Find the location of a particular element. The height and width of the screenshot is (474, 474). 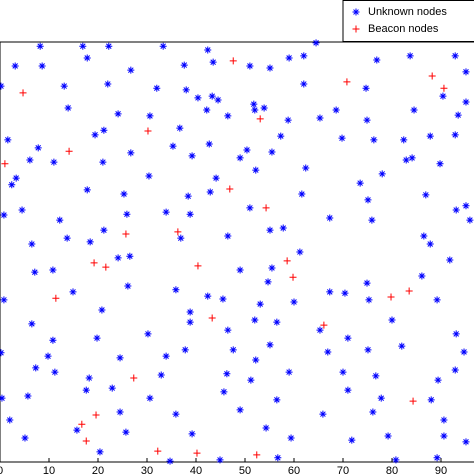

x-tick-label: 40 is located at coordinates (196, 469).